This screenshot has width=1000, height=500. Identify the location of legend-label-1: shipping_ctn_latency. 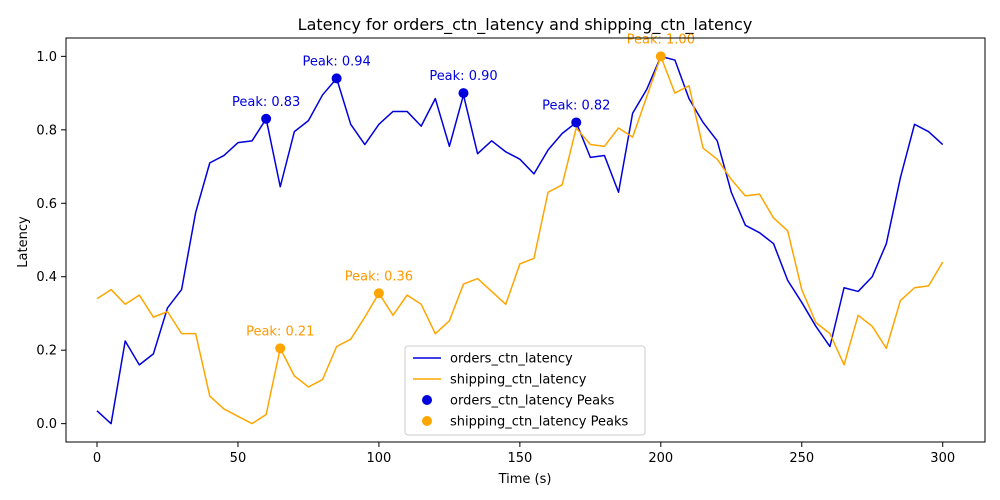
(518, 380).